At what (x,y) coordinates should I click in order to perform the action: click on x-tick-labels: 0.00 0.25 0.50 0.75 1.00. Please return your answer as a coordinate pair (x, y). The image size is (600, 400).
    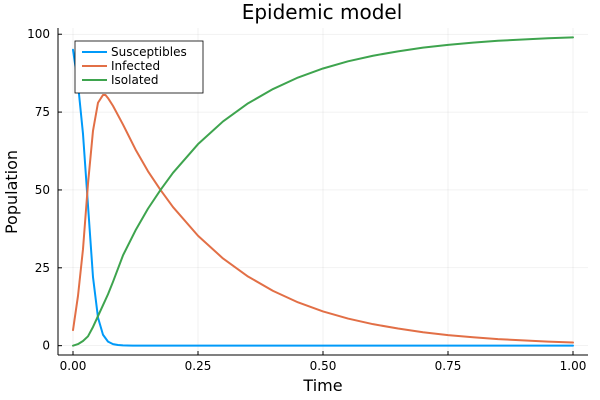
    Looking at the image, I should click on (323, 366).